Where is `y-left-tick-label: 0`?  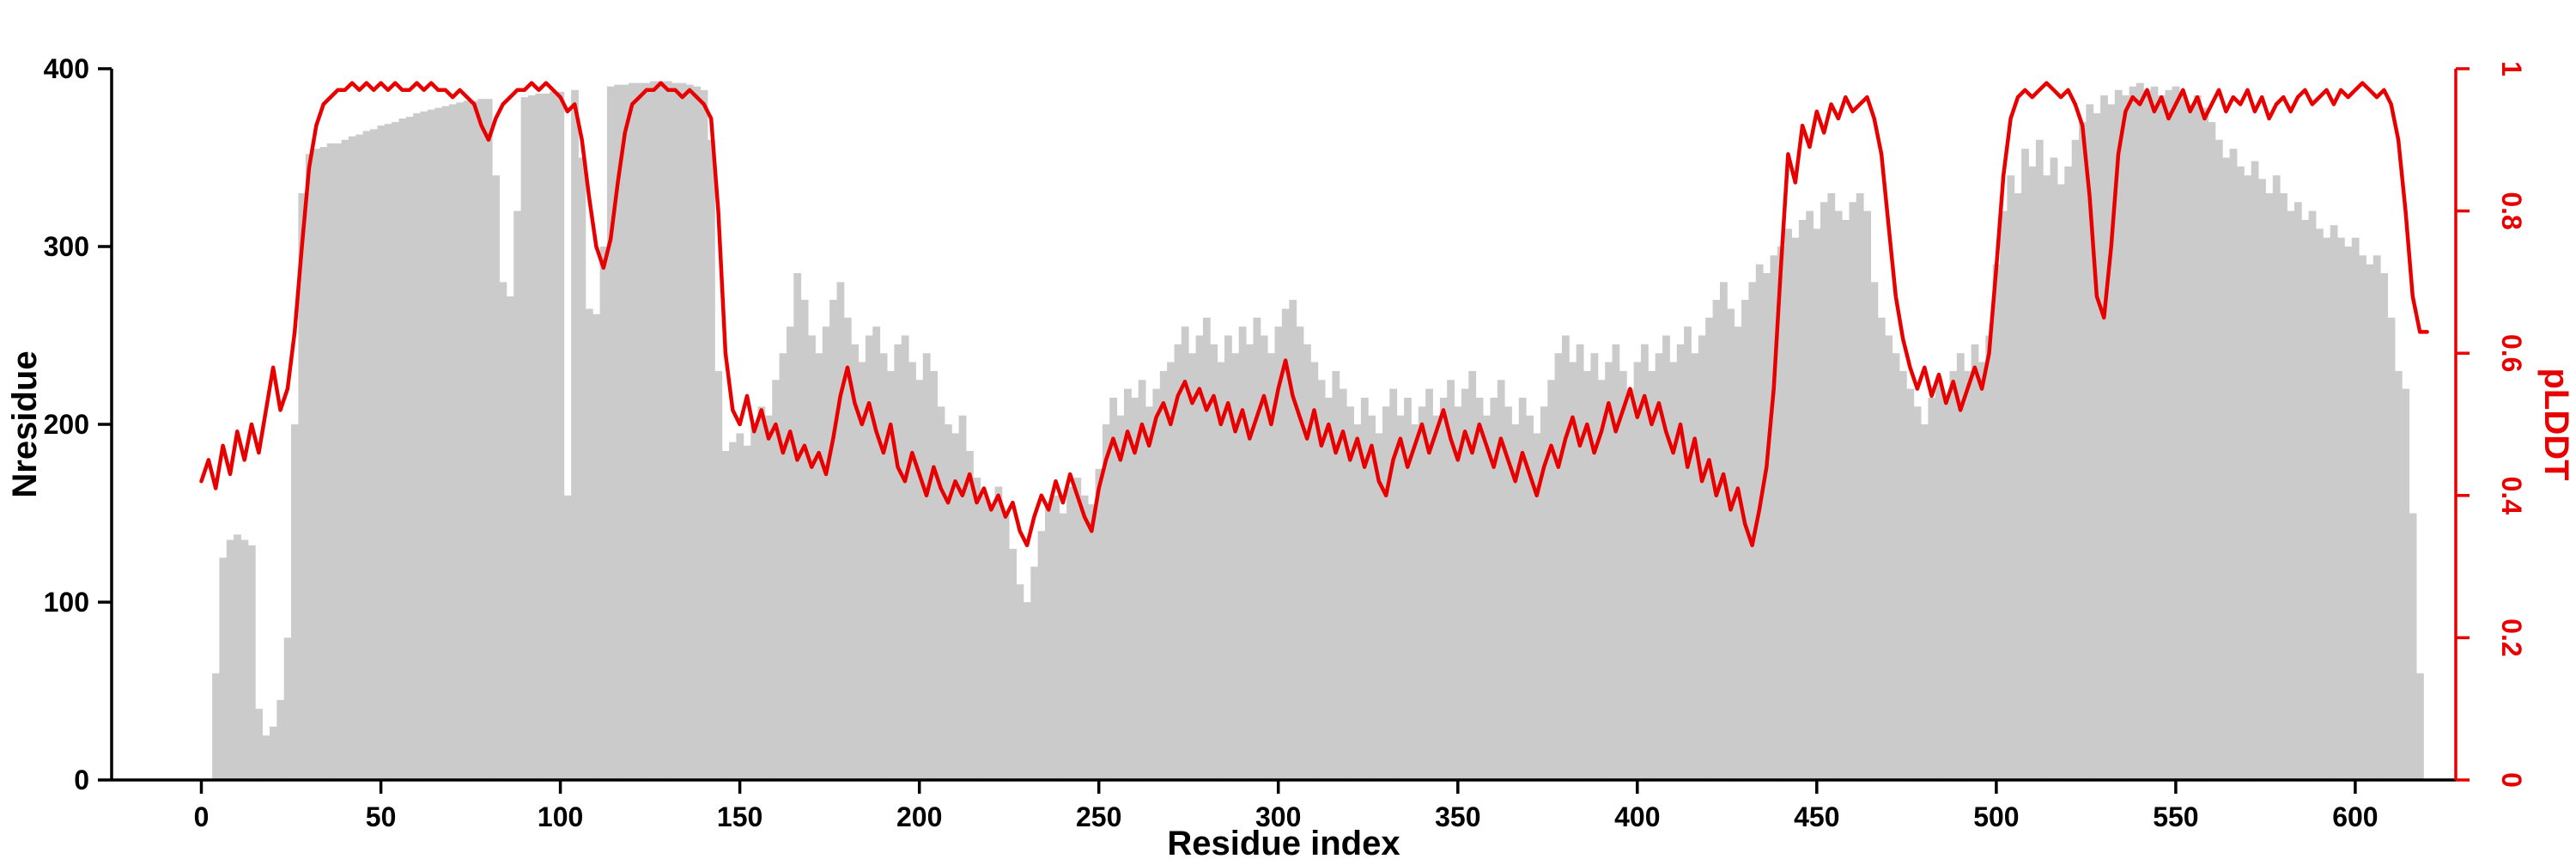 y-left-tick-label: 0 is located at coordinates (82, 780).